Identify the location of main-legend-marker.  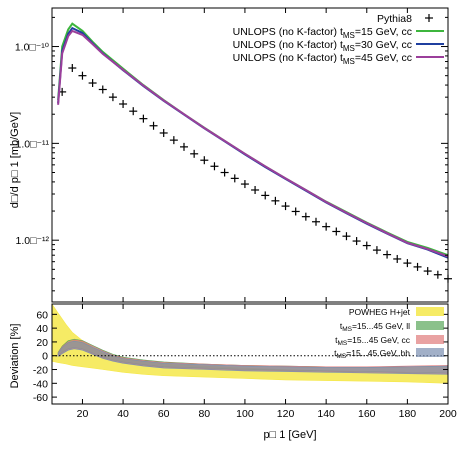
(429, 18).